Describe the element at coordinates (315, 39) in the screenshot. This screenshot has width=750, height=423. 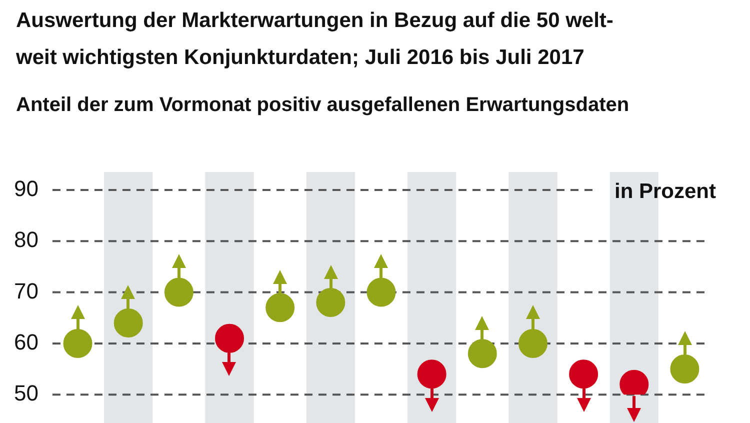
I see `chart-title: Auswertung der Markterwartungen in Bezug auf die 50 welt- weit wichtigsten Konjunkturdaten; Juli 2016 bis Juli 2017` at that location.